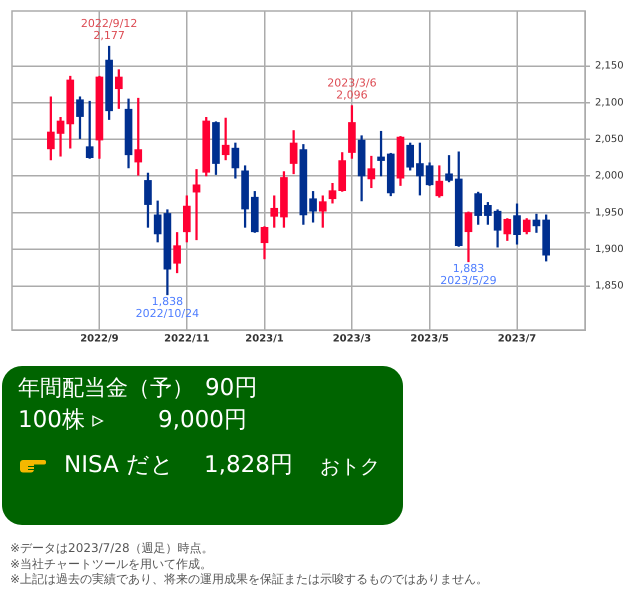 The image size is (640, 600). I want to click on text: 100株 ▹, so click(61, 421).